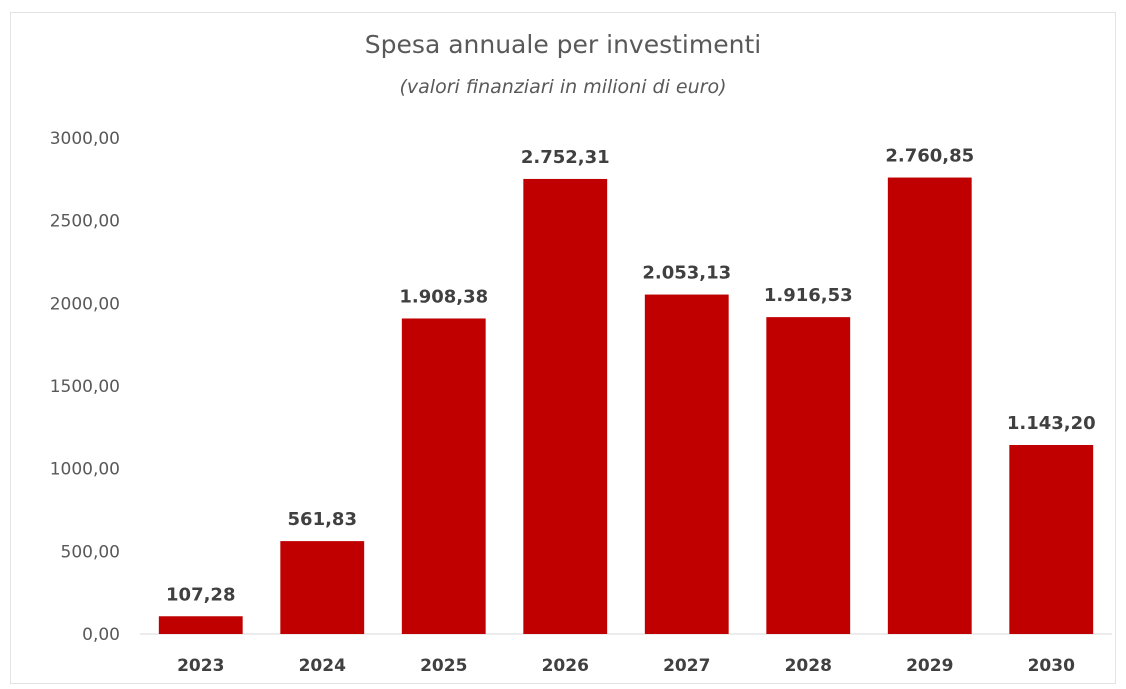 This screenshot has width=1126, height=689. Describe the element at coordinates (929, 405) in the screenshot. I see `bar-2029` at that location.